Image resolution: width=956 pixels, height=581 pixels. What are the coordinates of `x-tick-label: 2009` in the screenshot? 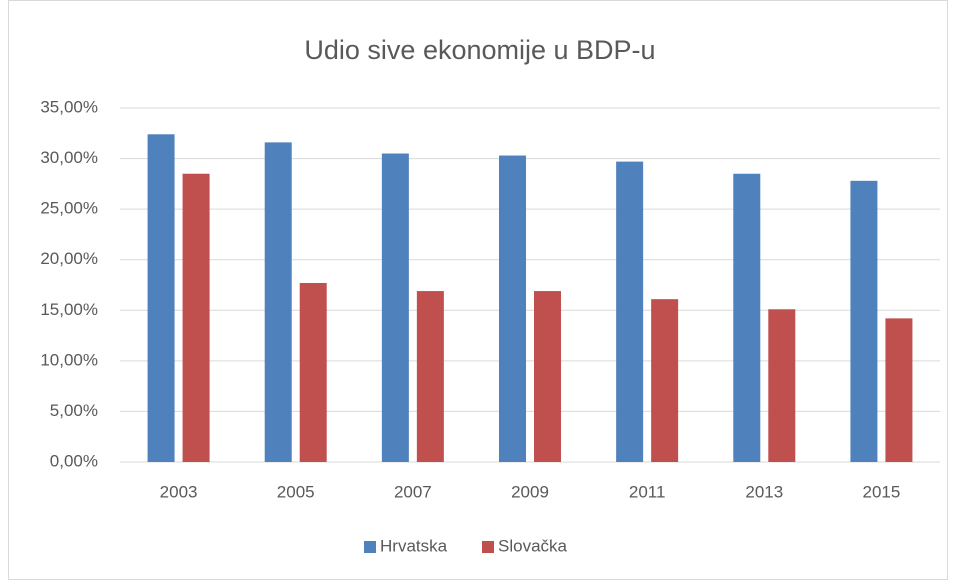 It's located at (530, 491).